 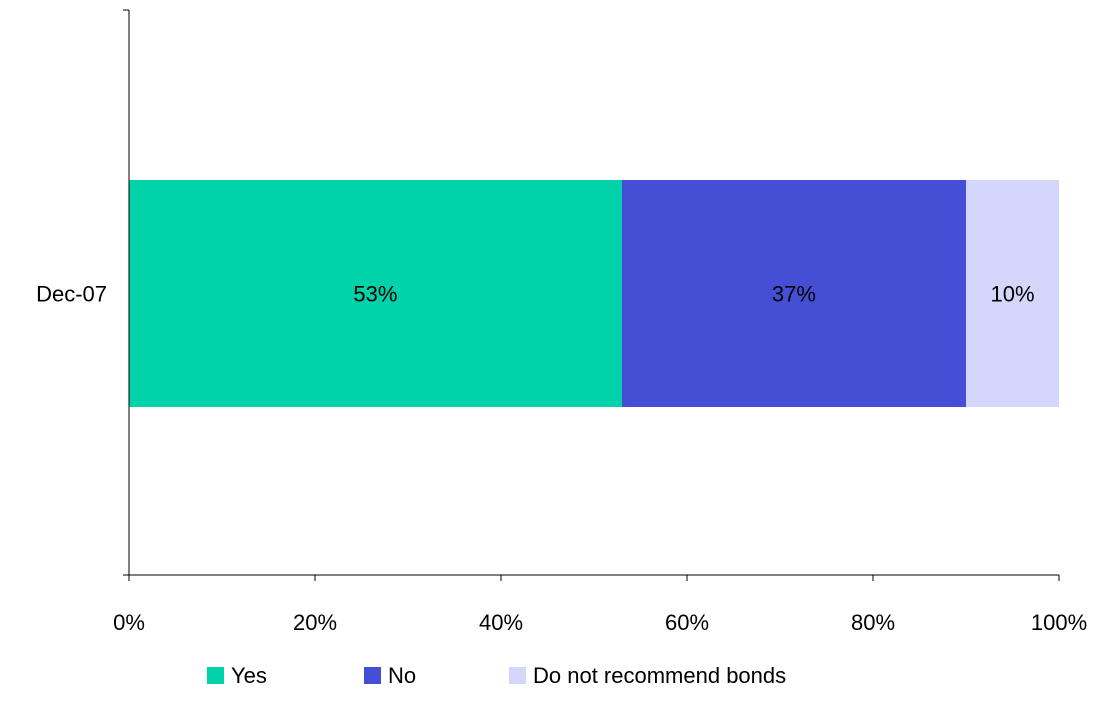 I want to click on data-label-do-not-recommend-bonds: 10%, so click(x=1012, y=294).